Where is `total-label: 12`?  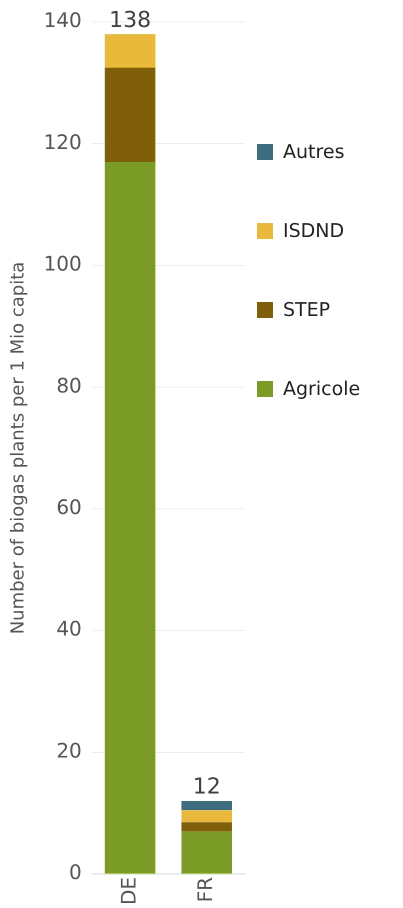
total-label: 12 is located at coordinates (206, 787).